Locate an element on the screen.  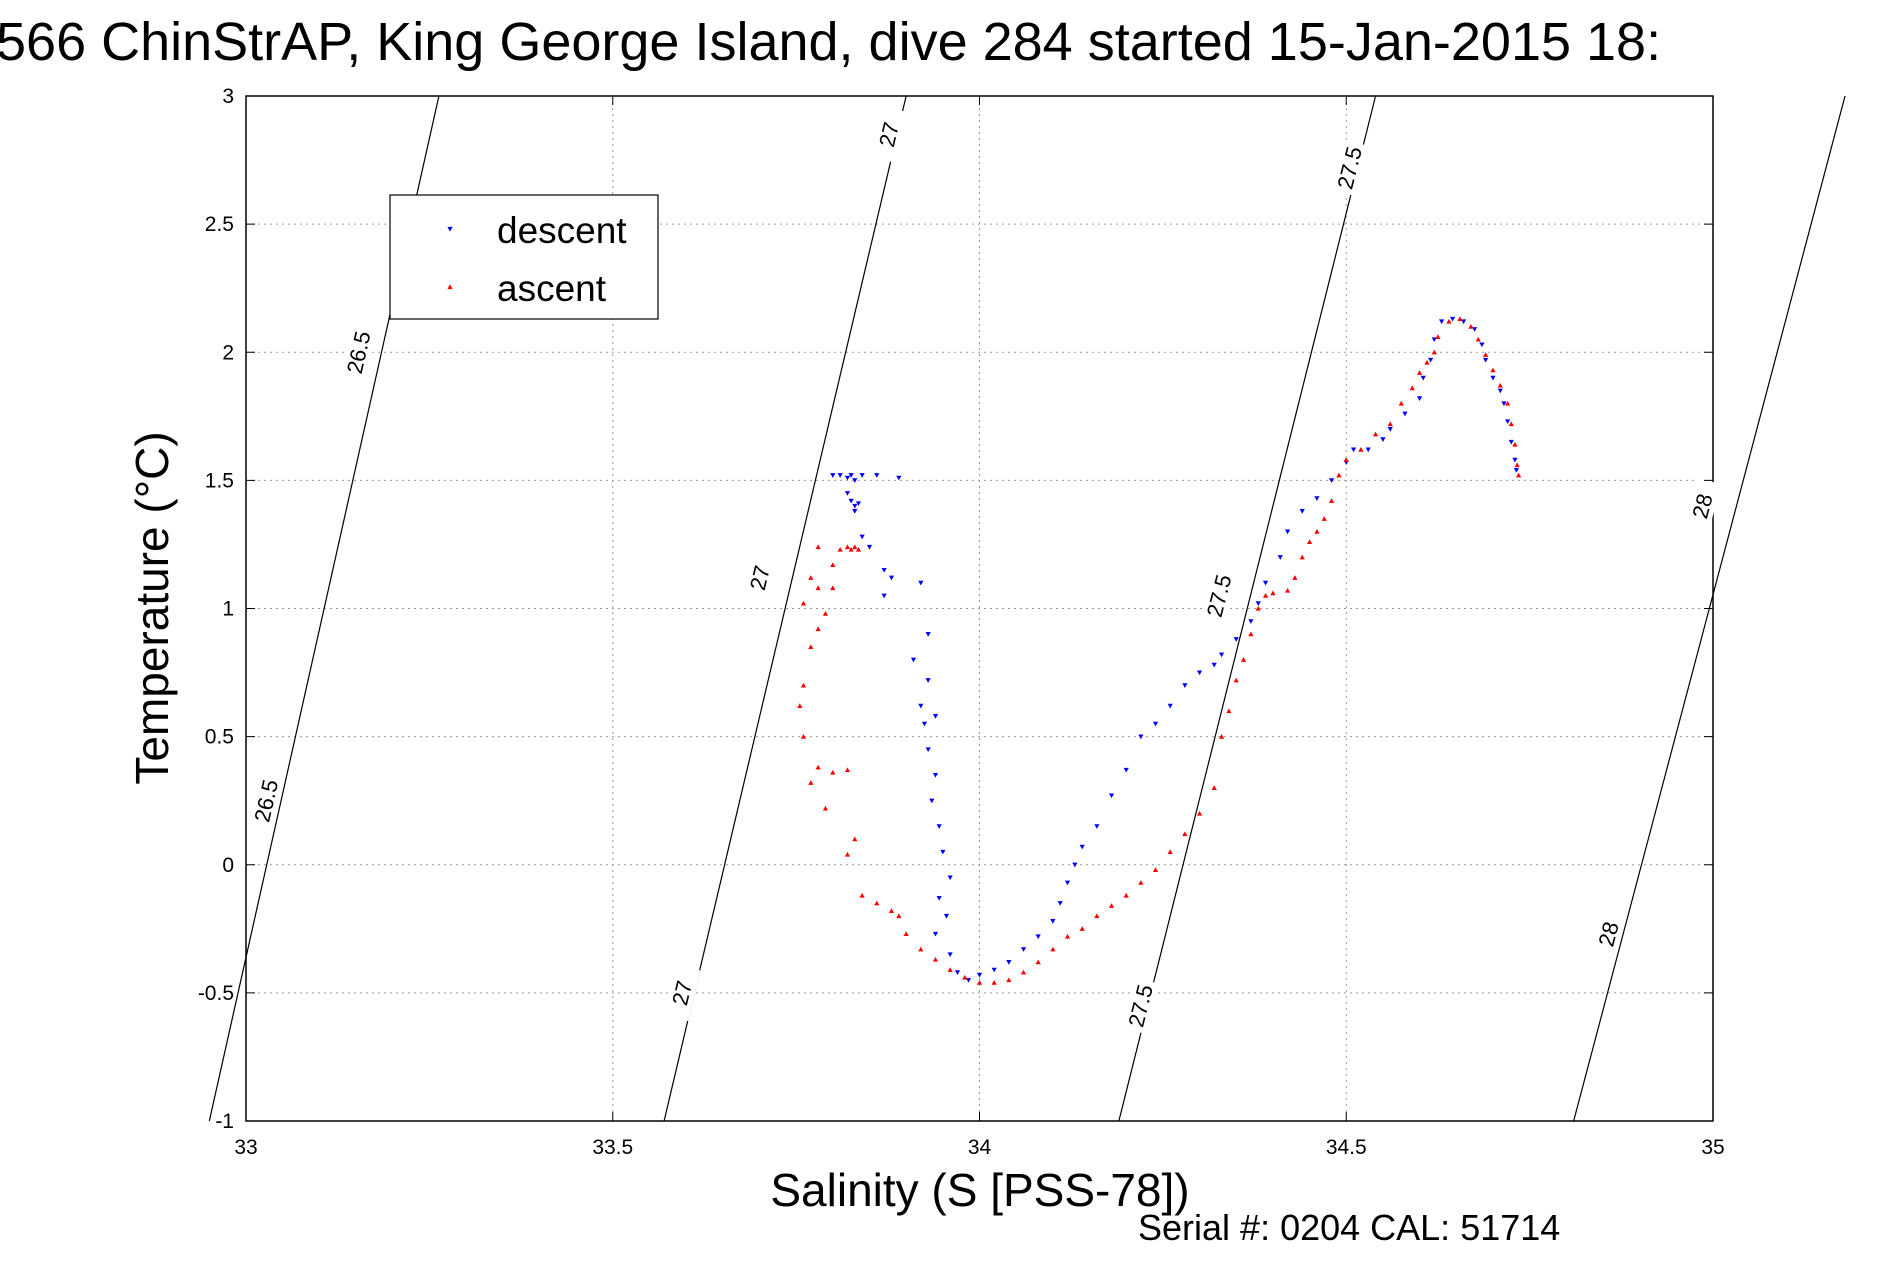
x-axis-label: Salinity (S [PSS-78]) is located at coordinates (979, 1190).